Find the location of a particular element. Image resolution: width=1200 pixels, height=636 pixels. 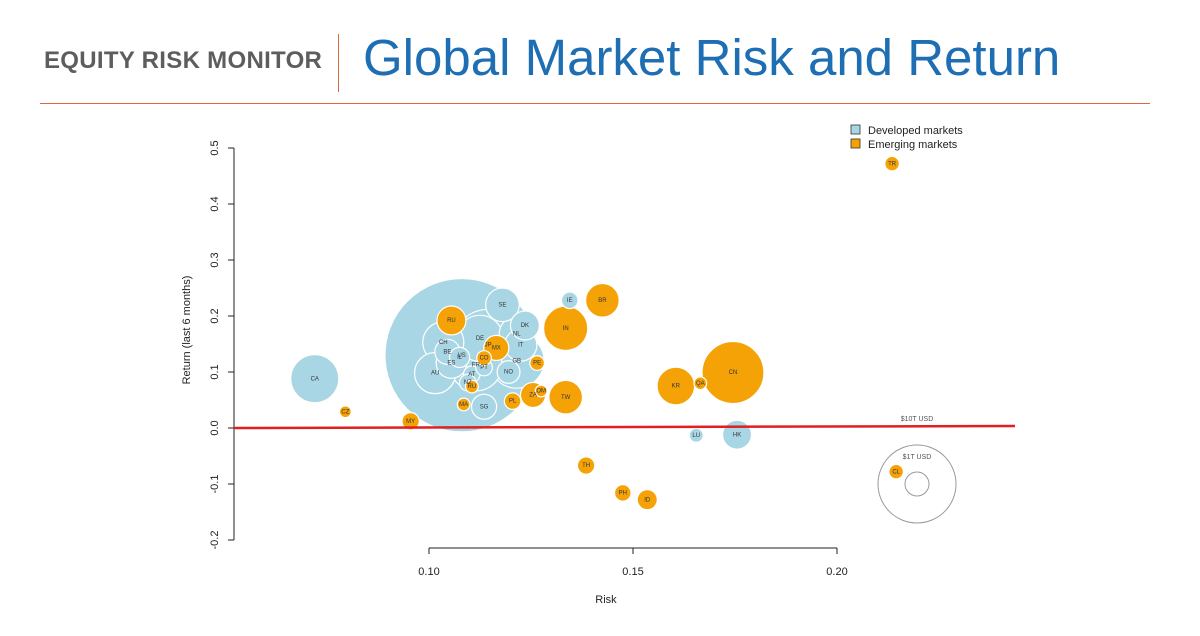

page-title: Global Market Risk and Return is located at coordinates (712, 57).